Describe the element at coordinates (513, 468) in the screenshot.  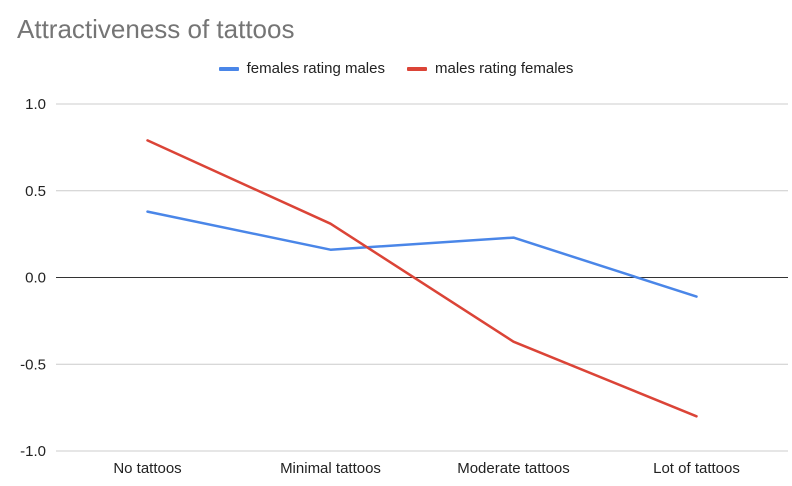
I see `x-tick-label: Moderate tattoos` at that location.